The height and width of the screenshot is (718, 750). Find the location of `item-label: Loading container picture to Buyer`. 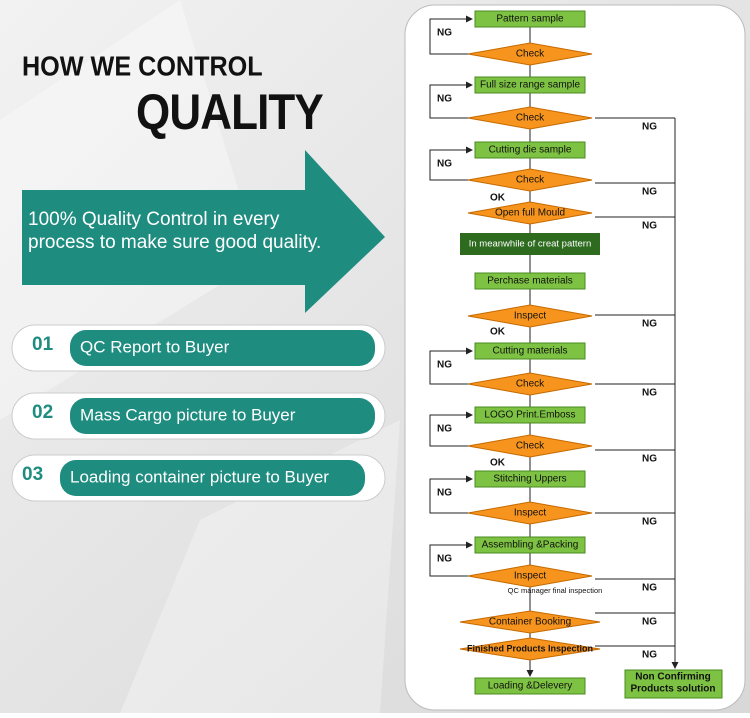

item-label: Loading container picture to Buyer is located at coordinates (199, 476).